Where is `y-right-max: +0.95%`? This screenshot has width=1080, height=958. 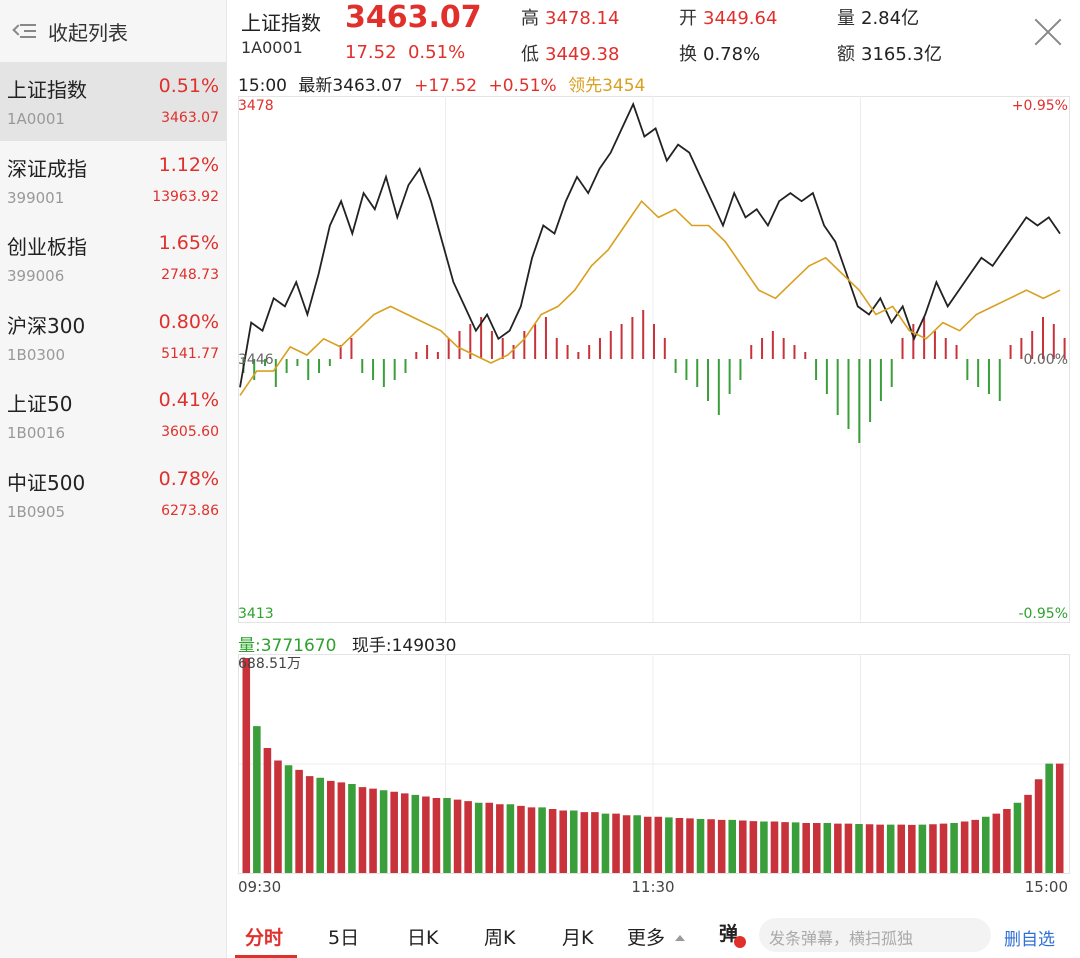 y-right-max: +0.95% is located at coordinates (1040, 106).